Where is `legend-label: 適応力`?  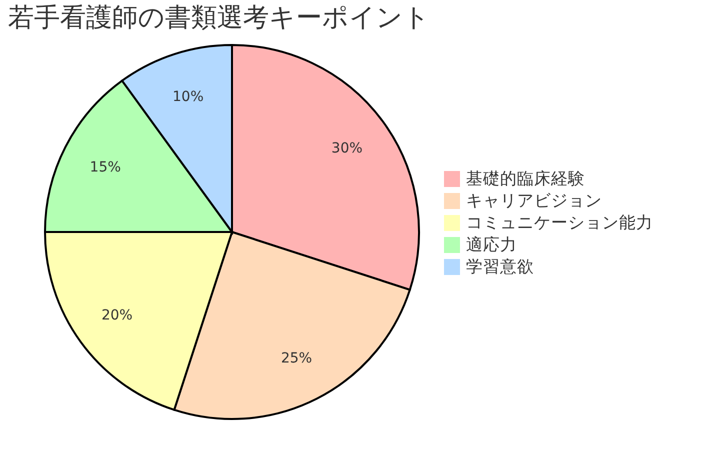 legend-label: 適応力 is located at coordinates (491, 245).